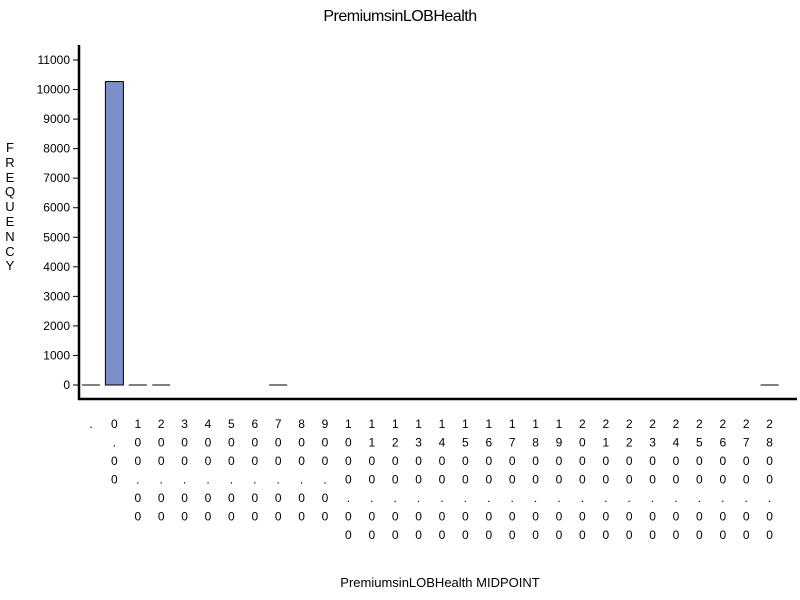 This screenshot has height=600, width=800. Describe the element at coordinates (400, 16) in the screenshot. I see `chart-title: PremiumsinLOBHealth` at that location.